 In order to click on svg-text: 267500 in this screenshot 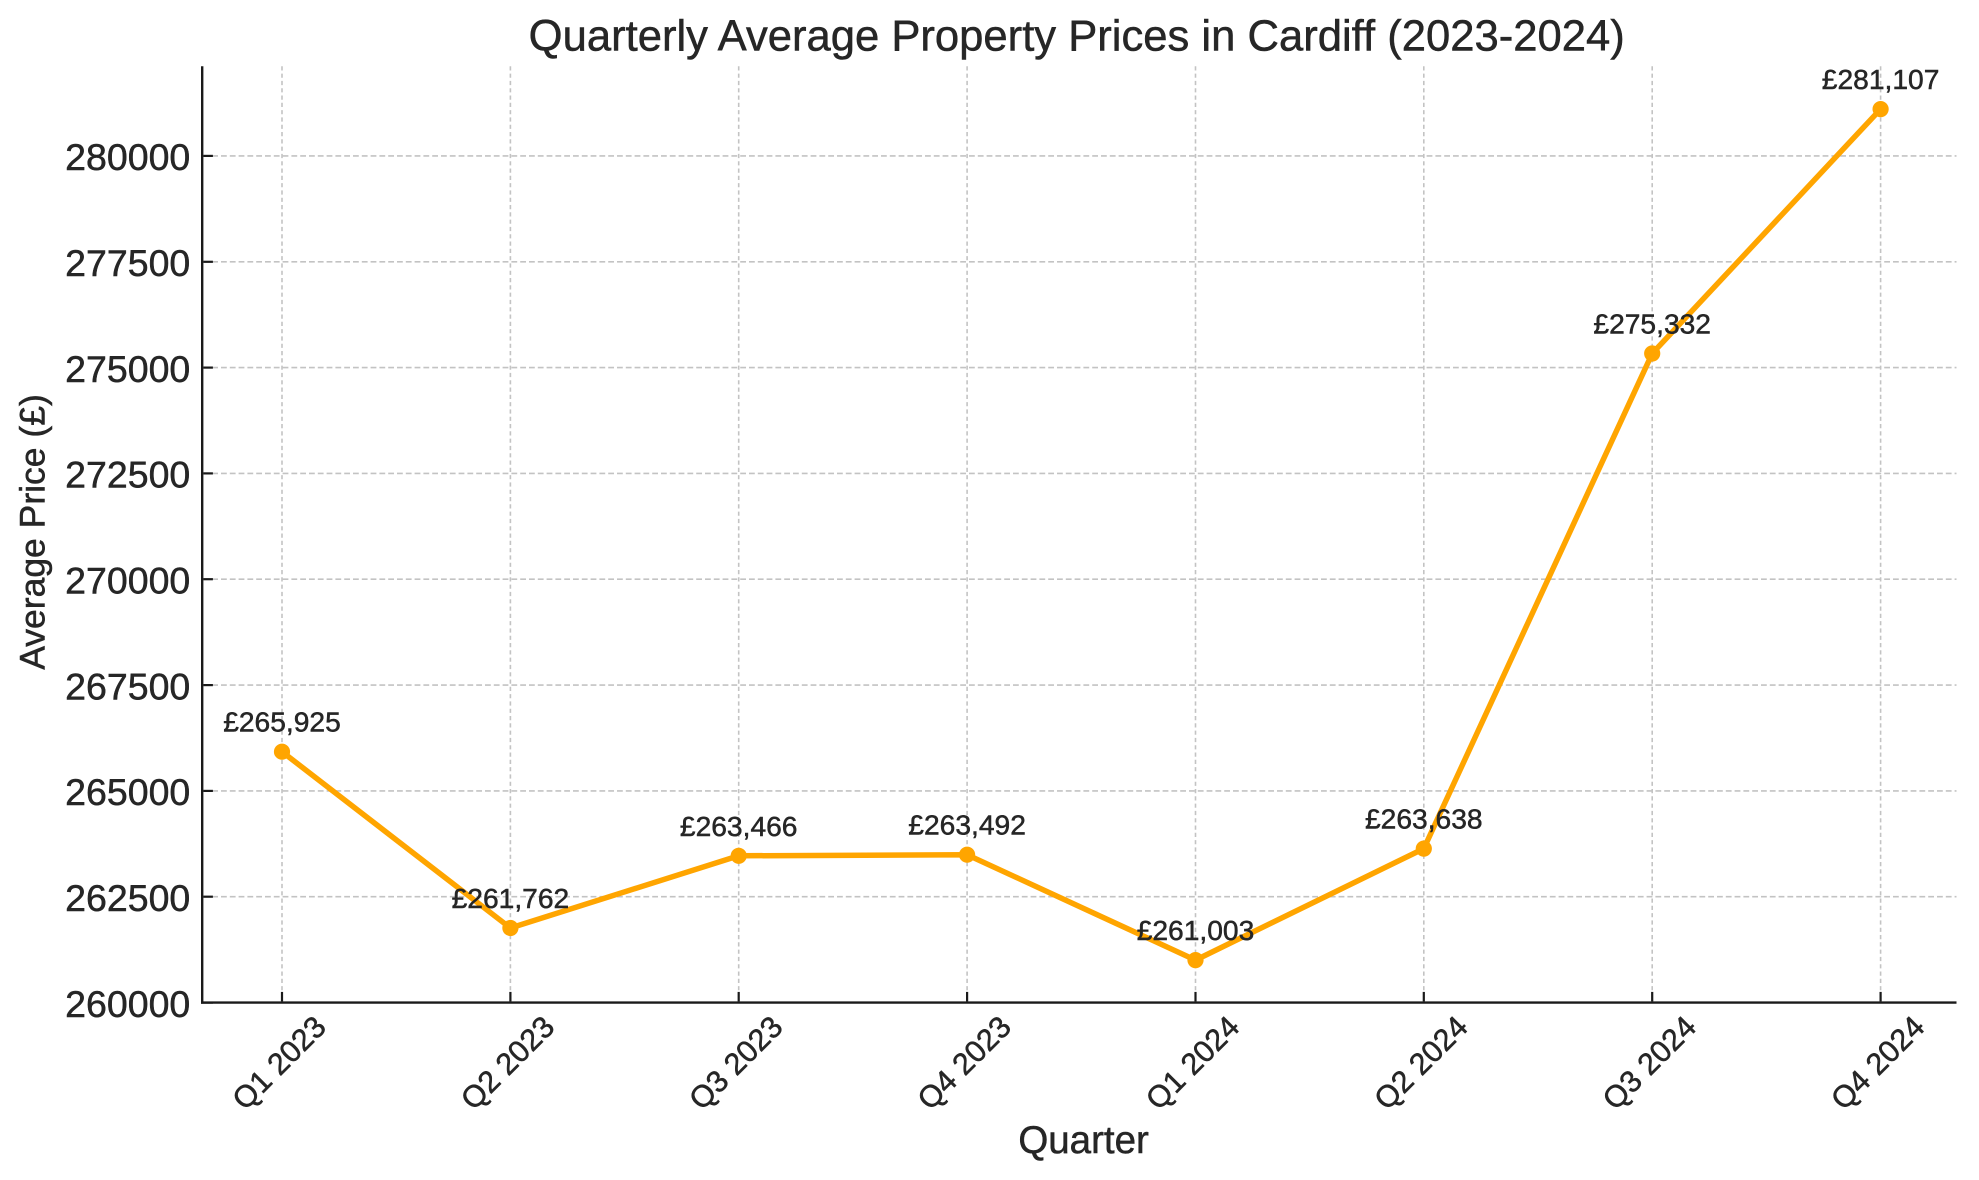, I will do `click(127, 686)`.